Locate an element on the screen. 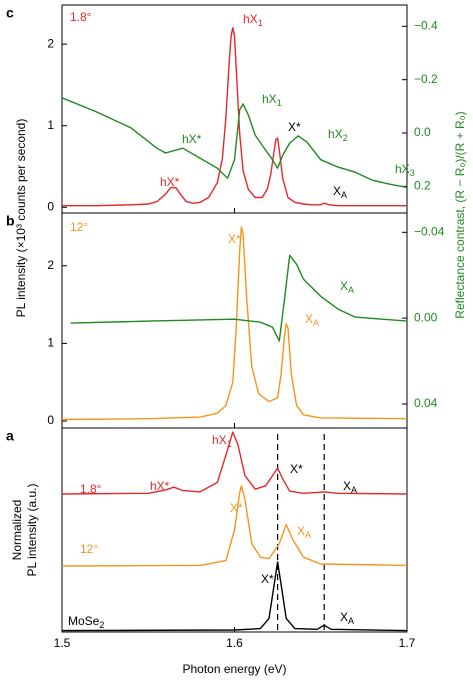  x-tick-label: 1.5 is located at coordinates (62, 643).